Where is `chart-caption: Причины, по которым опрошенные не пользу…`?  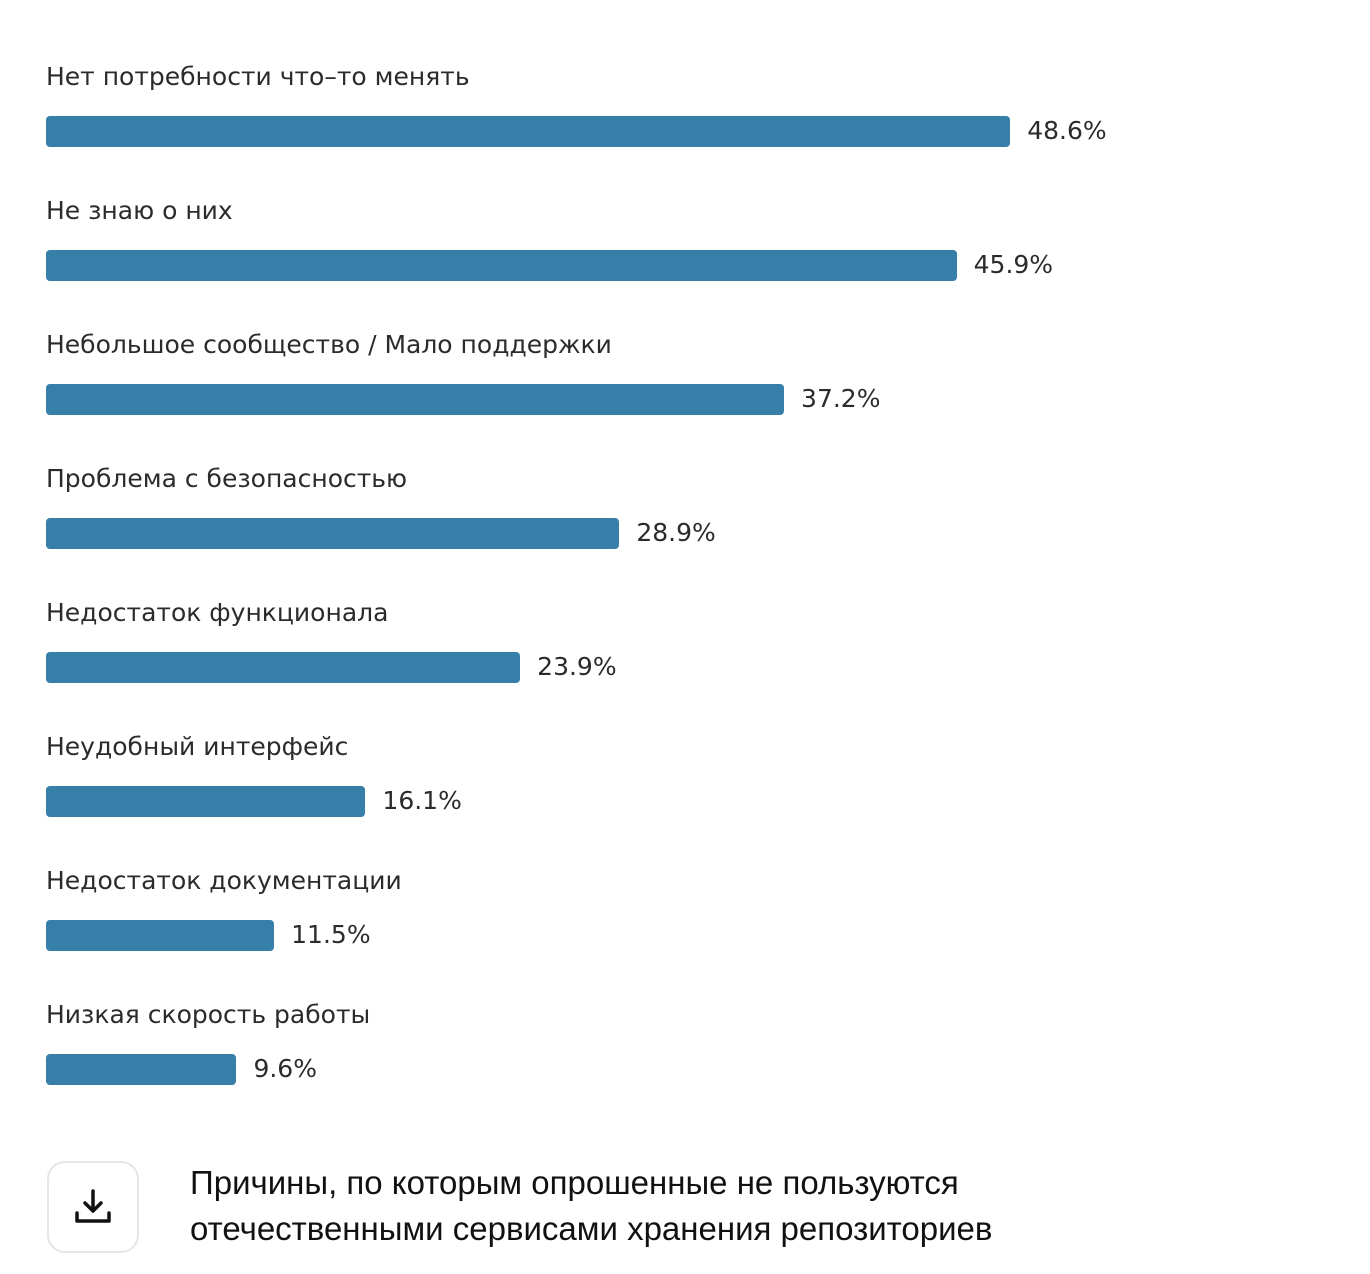 chart-caption: Причины, по которым опрошенные не пользу… is located at coordinates (740, 1206).